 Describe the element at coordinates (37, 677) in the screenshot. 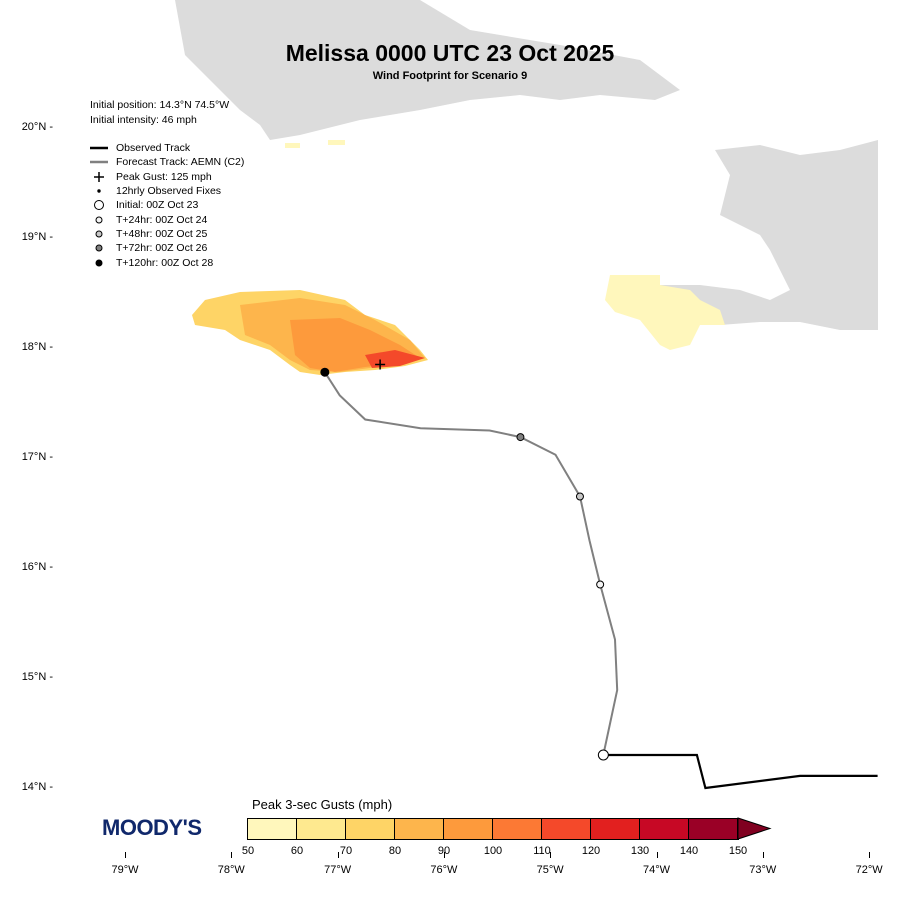

I see `lat-label: 15°N -` at that location.